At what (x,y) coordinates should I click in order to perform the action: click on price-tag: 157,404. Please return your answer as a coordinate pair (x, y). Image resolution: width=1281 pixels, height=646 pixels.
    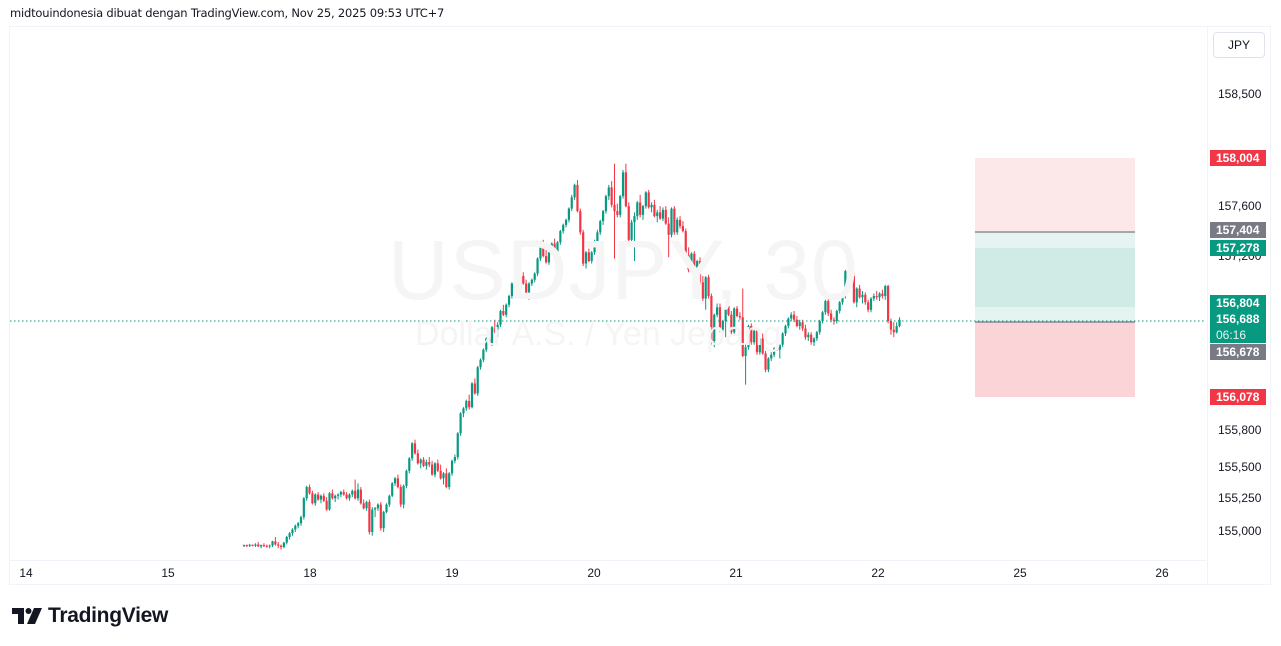
    Looking at the image, I should click on (1238, 230).